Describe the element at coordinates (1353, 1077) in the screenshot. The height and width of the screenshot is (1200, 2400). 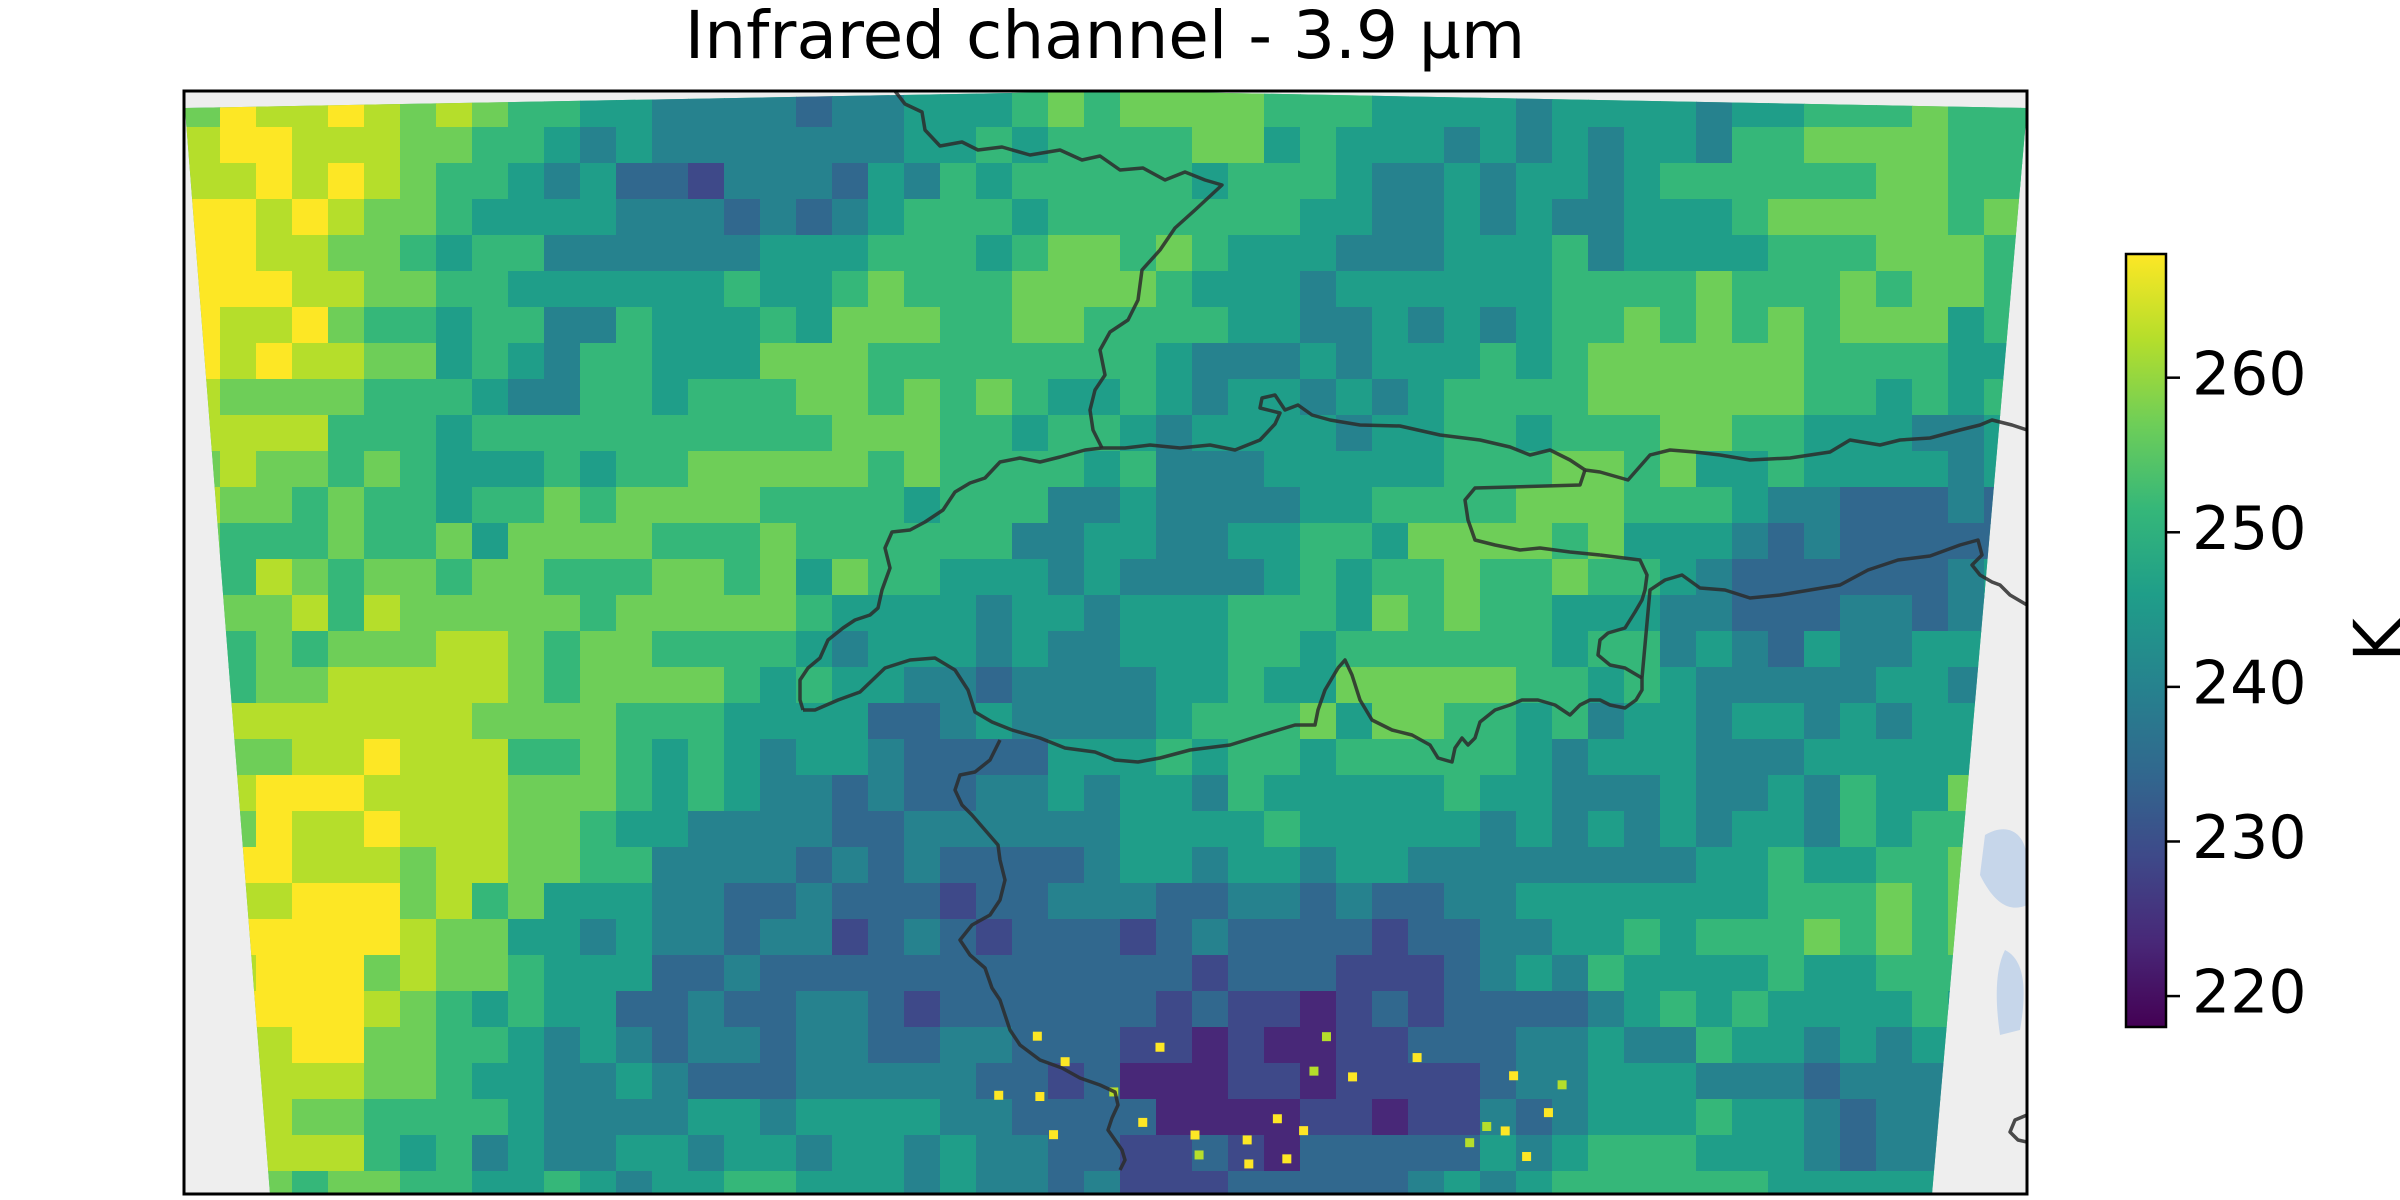
I see `swath-hot-pixel` at that location.